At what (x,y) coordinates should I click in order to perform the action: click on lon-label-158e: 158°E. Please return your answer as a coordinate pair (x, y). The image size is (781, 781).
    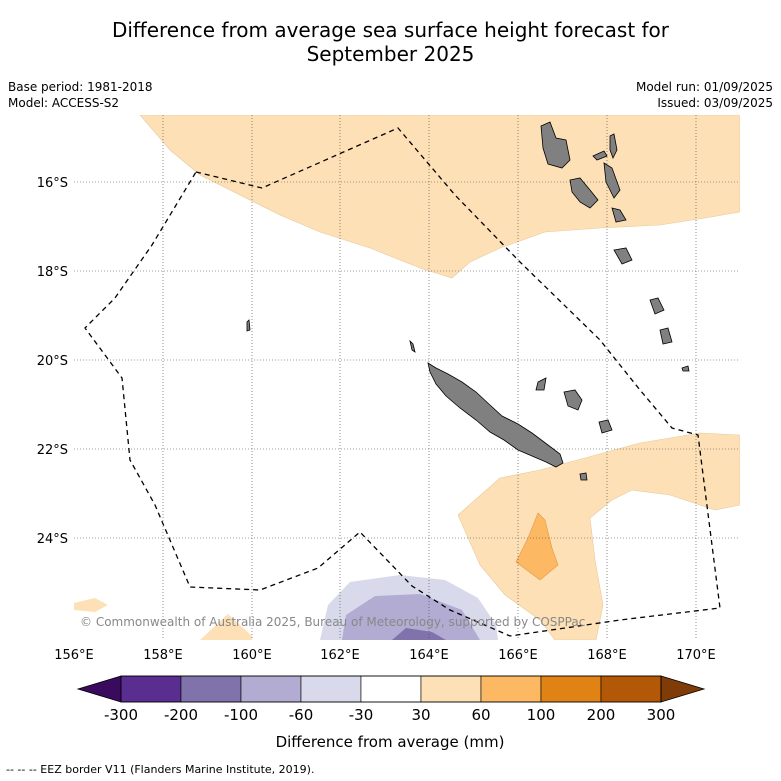
    Looking at the image, I should click on (163, 655).